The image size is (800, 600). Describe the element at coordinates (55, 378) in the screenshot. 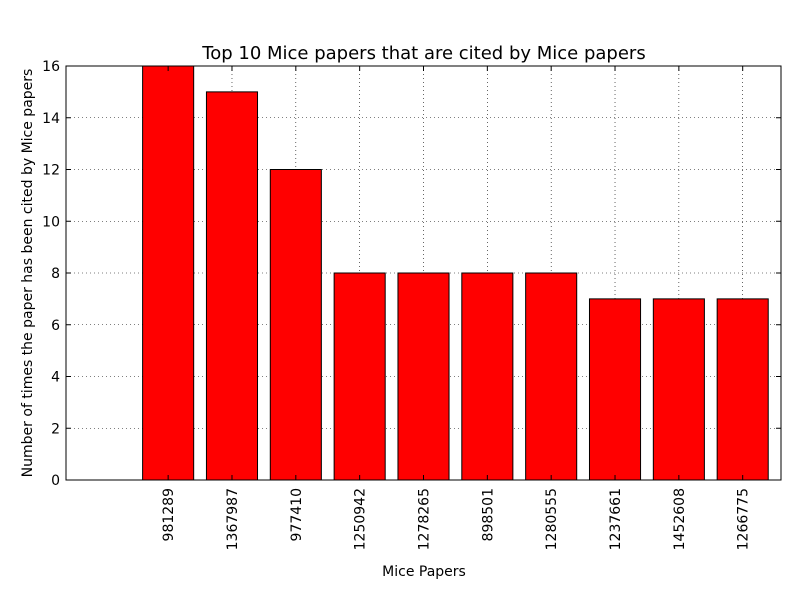

I see `y-tick-label: 4` at that location.